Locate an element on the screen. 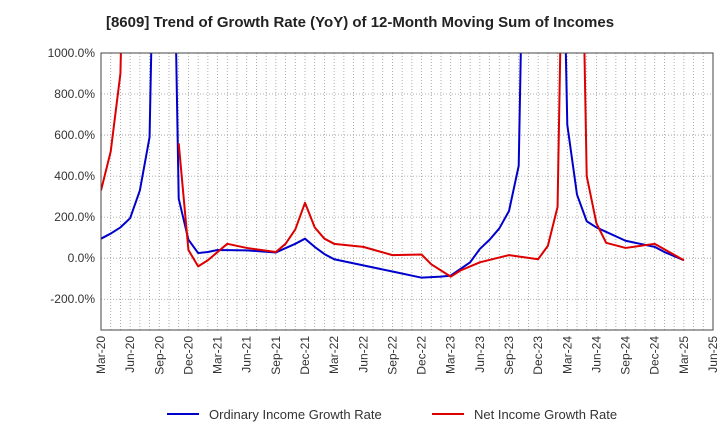  legend-net-label: Net Income Growth Rate is located at coordinates (545, 414).